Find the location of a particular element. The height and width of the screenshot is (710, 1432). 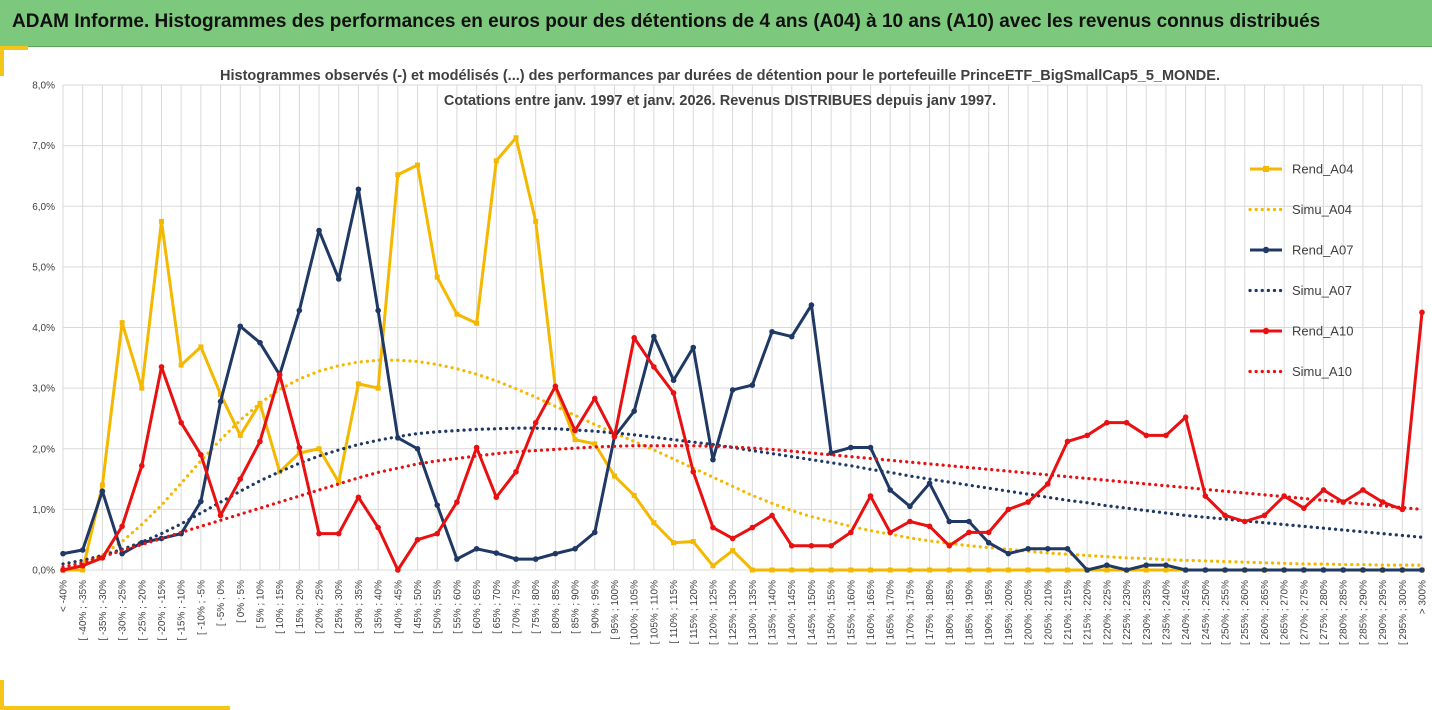

x-tick-label: [ 160% ; 165% is located at coordinates (871, 612).